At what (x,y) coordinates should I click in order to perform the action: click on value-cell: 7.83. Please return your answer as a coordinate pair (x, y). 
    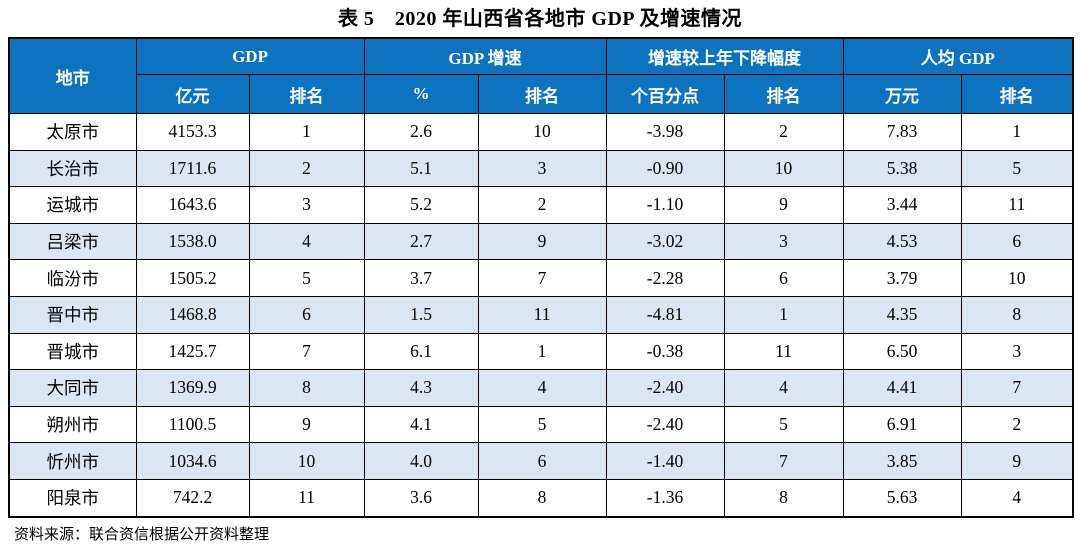
    Looking at the image, I should click on (902, 132).